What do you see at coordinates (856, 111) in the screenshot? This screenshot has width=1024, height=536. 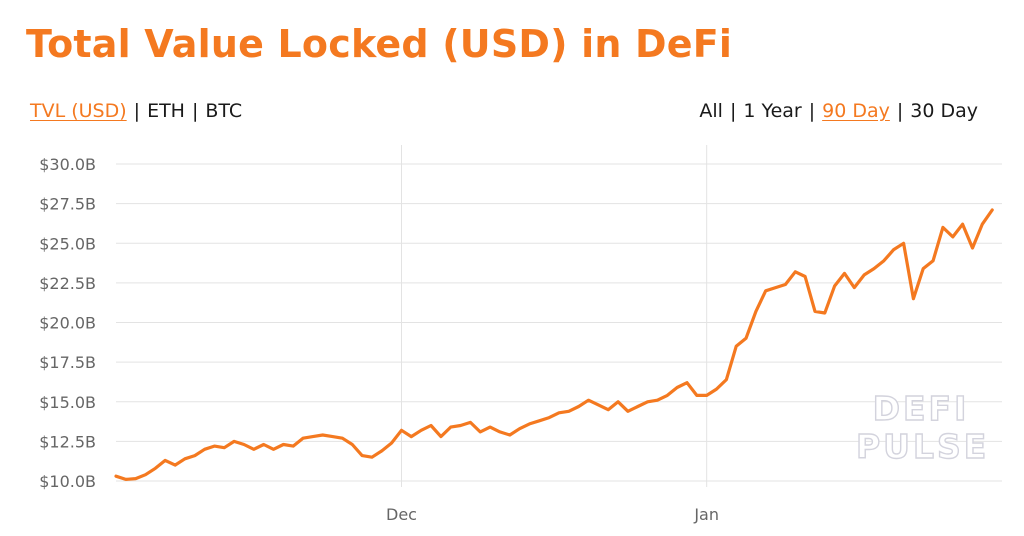 I see `tab-90-day: 90 Day` at bounding box center [856, 111].